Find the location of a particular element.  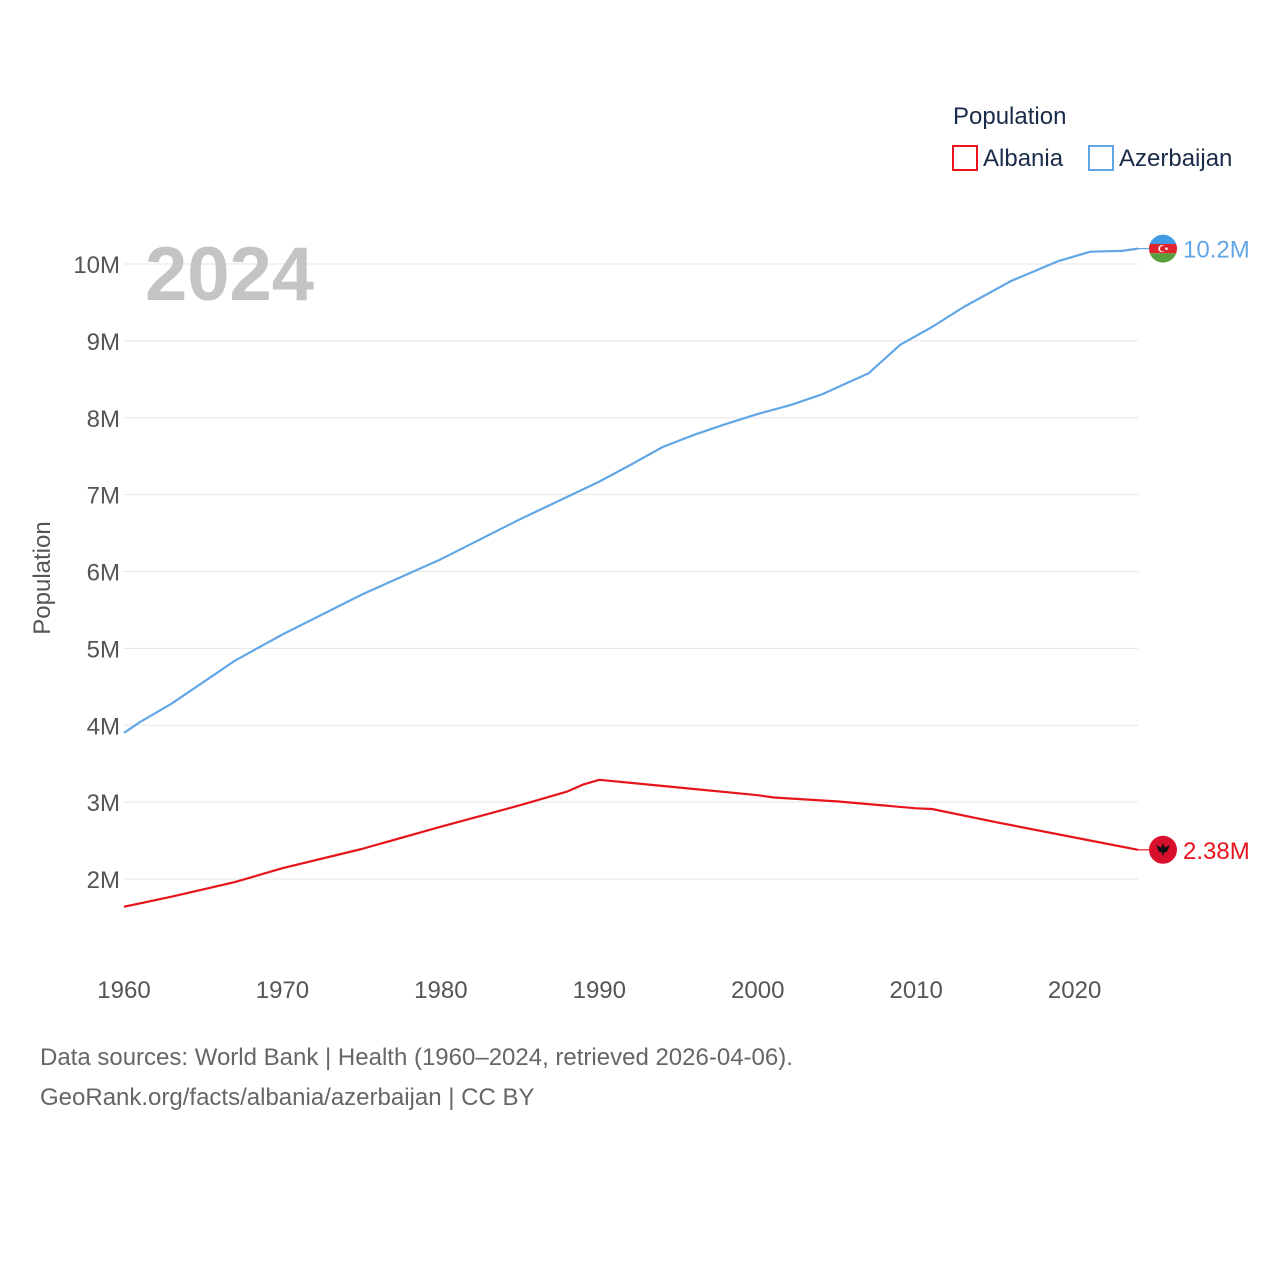

azerbaijan-flag-icon is located at coordinates (1163, 248).